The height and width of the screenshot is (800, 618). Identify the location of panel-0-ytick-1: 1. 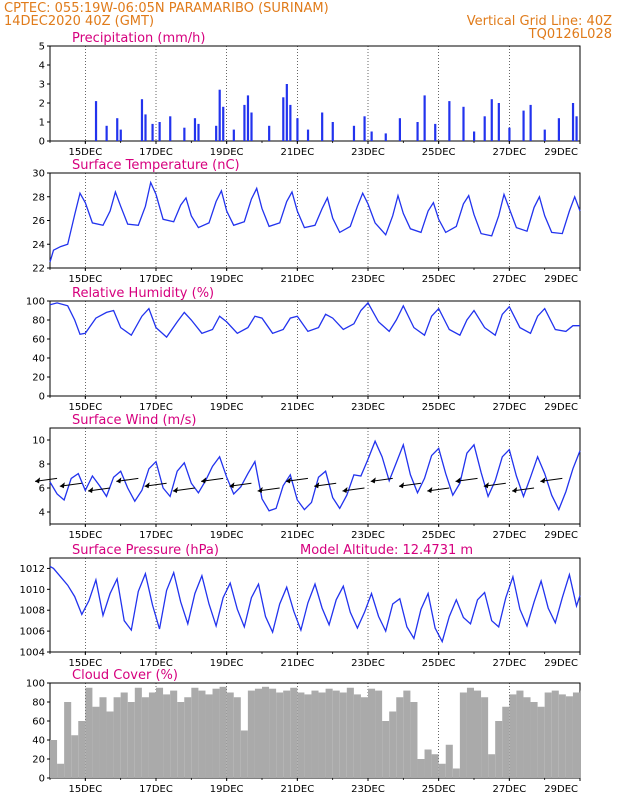
(42, 123).